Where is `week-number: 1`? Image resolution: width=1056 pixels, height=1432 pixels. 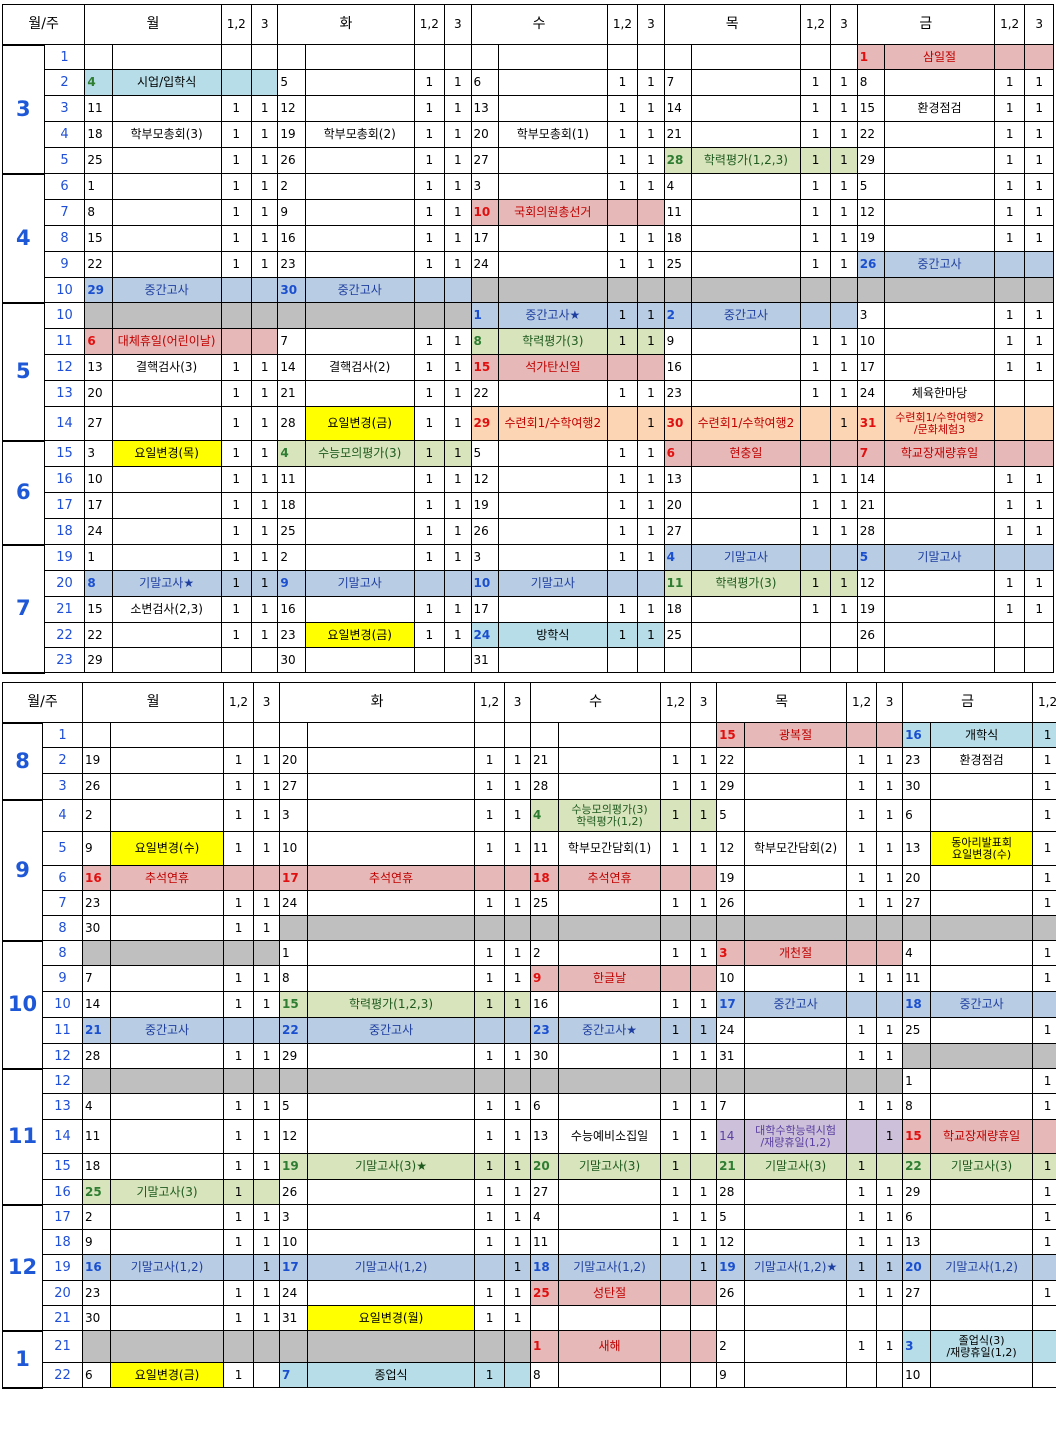 week-number: 1 is located at coordinates (64, 57).